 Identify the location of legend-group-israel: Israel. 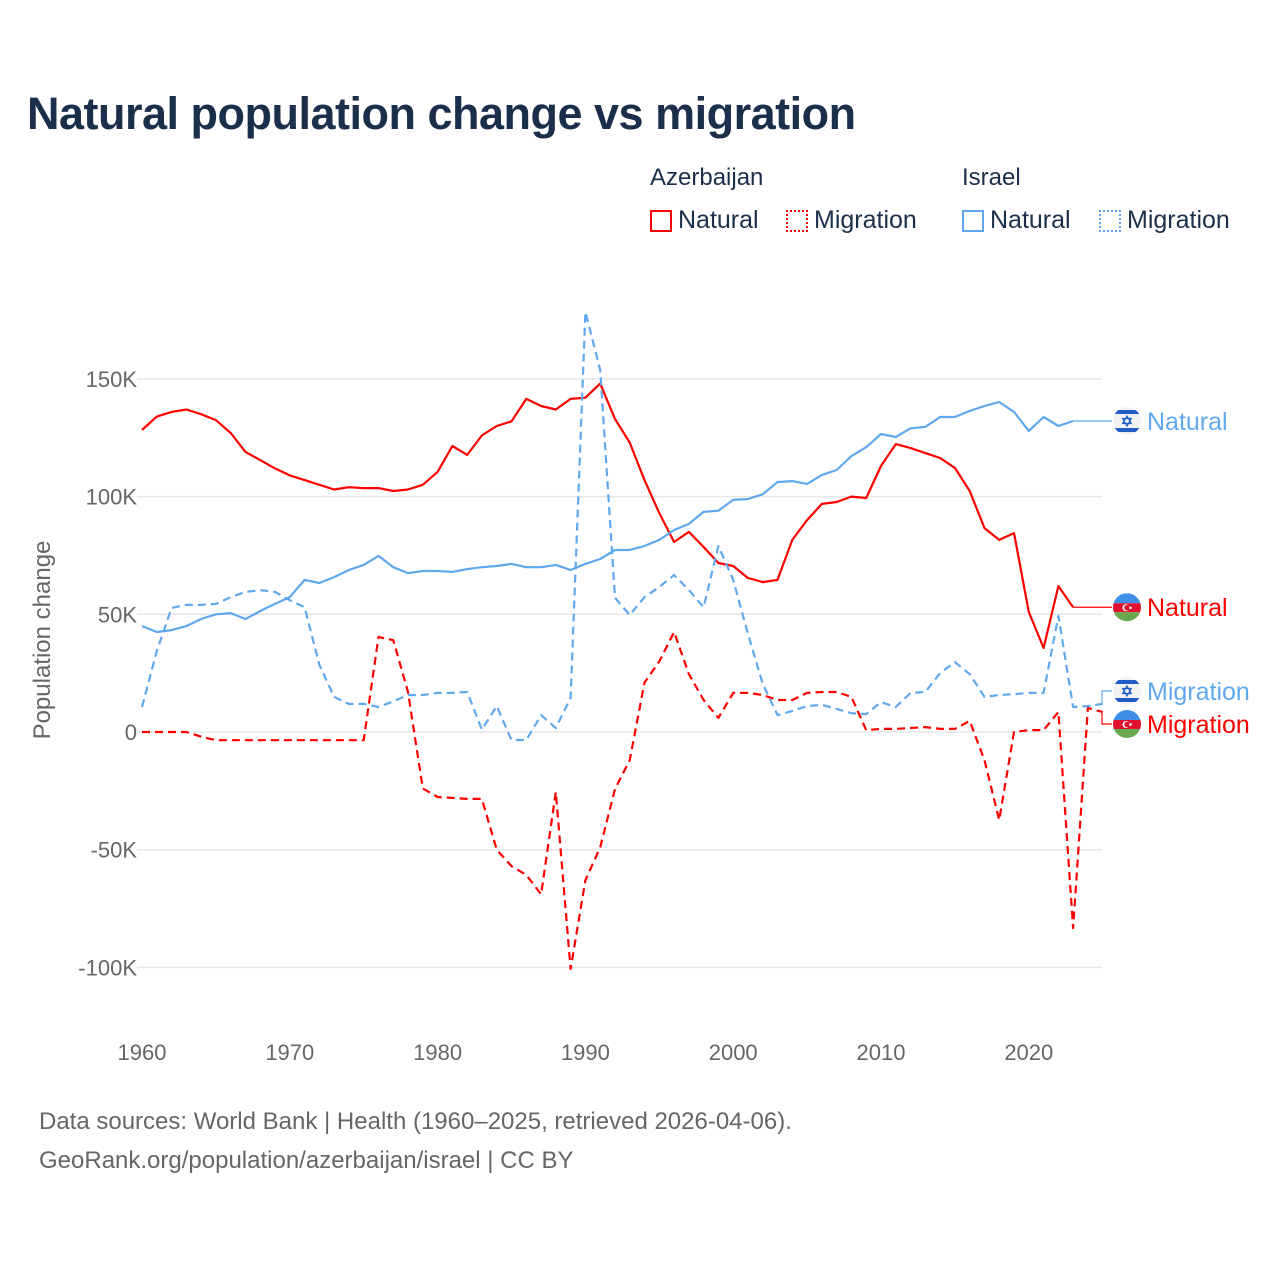
(991, 177).